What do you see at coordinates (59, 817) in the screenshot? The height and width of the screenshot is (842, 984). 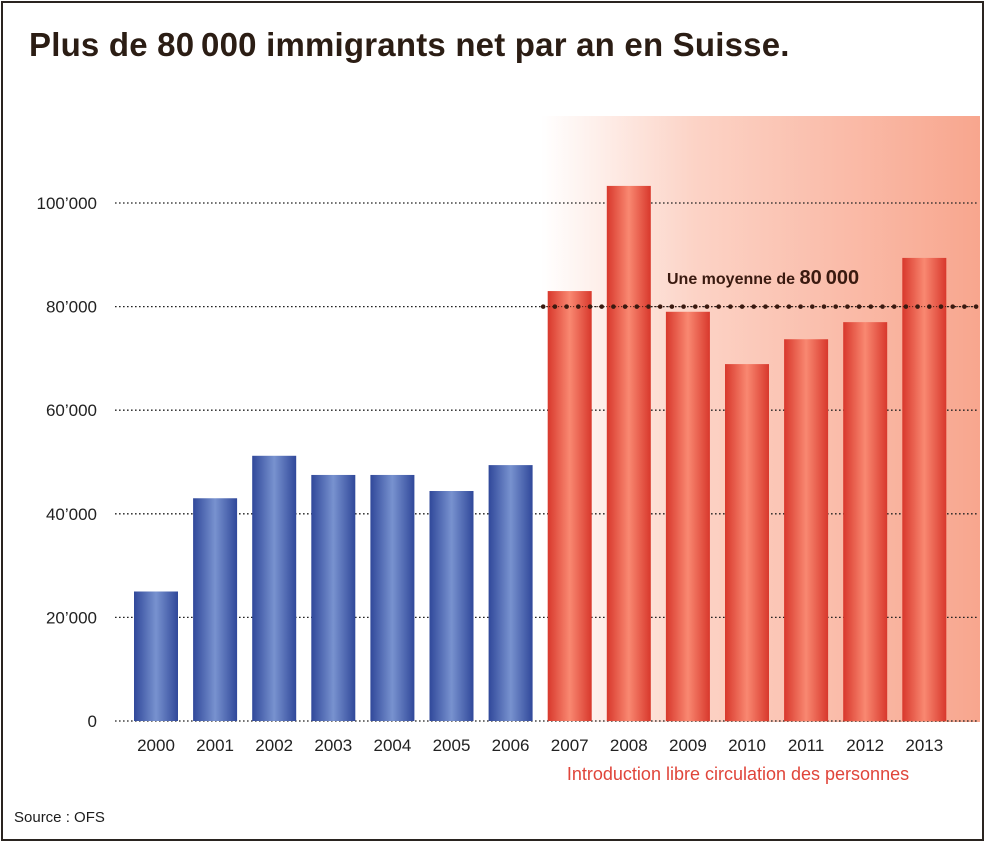 I see `source-note: Source : OFS` at bounding box center [59, 817].